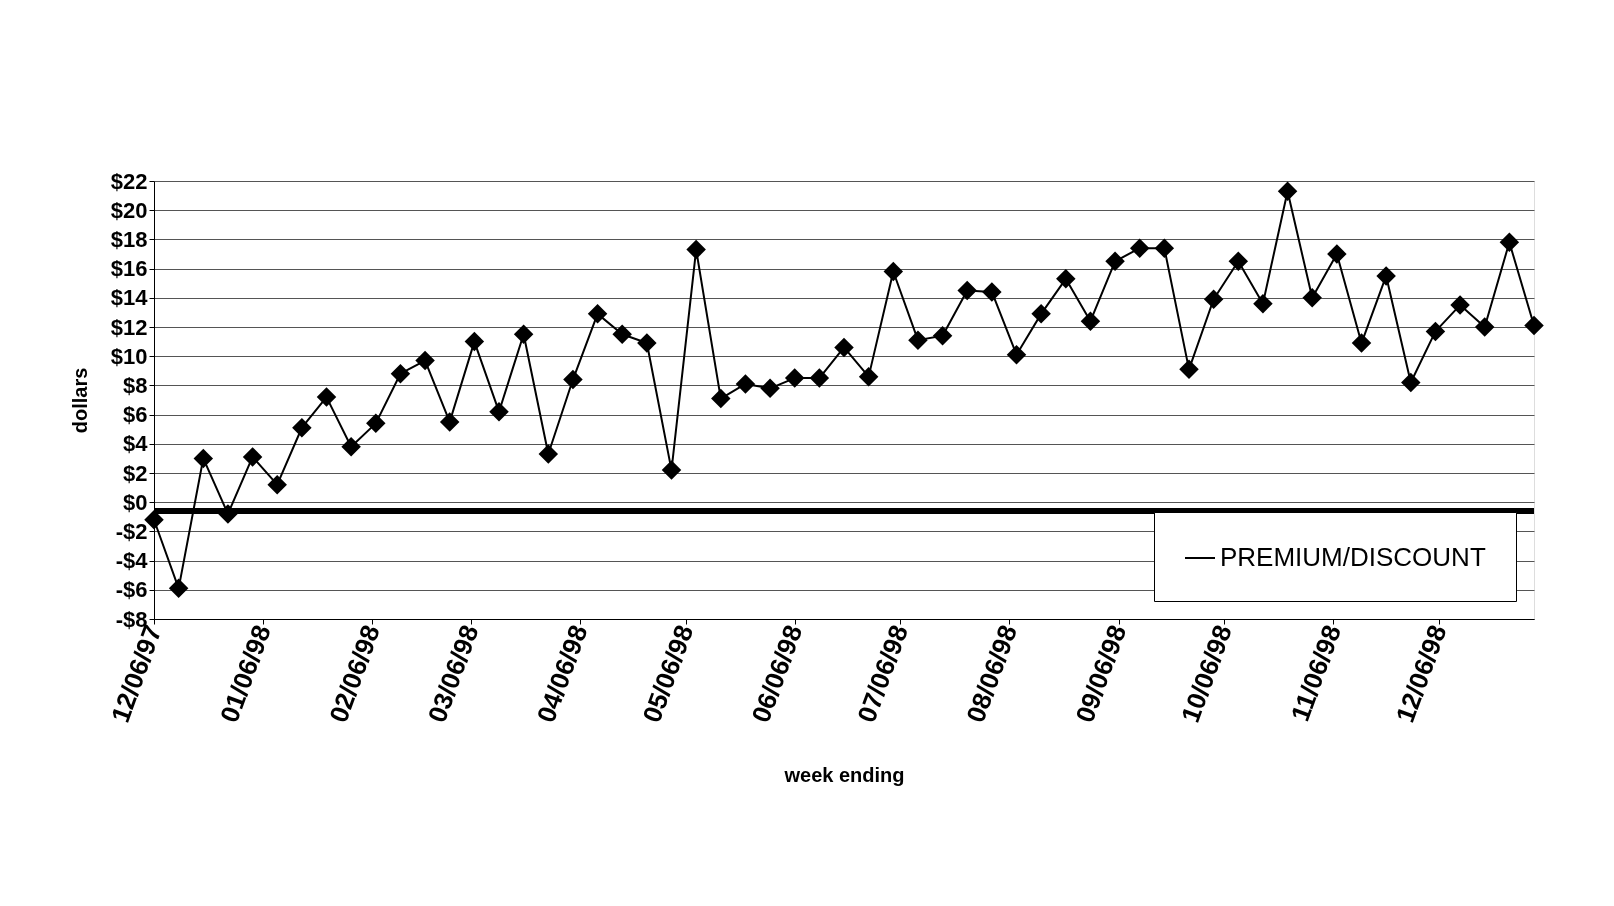  I want to click on y-tick-label: $22, so click(129, 181).